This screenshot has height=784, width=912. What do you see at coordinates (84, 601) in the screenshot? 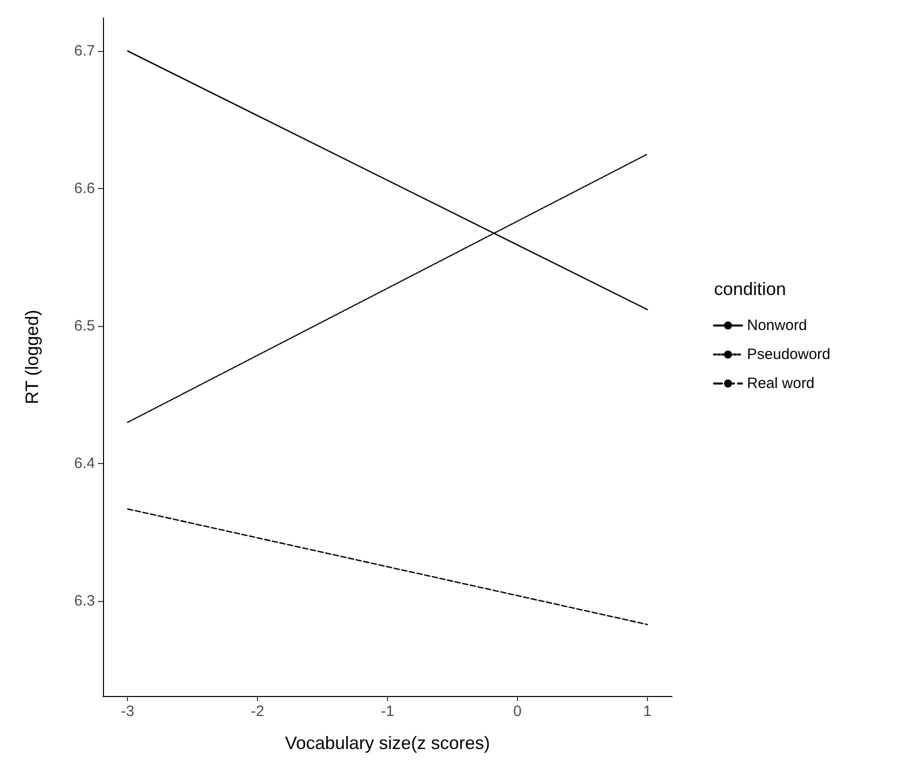
I see `y-tick-label: 6.3` at bounding box center [84, 601].